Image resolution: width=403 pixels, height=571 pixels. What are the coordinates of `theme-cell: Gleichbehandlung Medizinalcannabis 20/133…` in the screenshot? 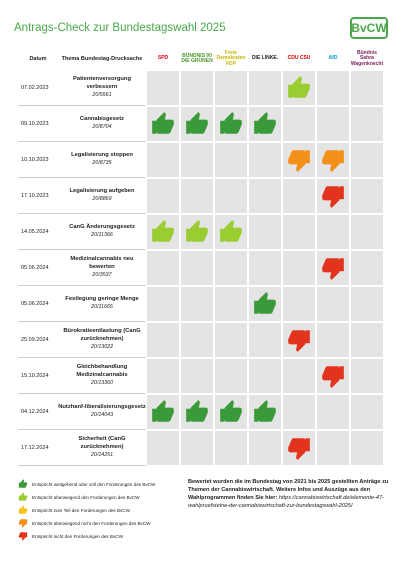 It's located at (102, 376).